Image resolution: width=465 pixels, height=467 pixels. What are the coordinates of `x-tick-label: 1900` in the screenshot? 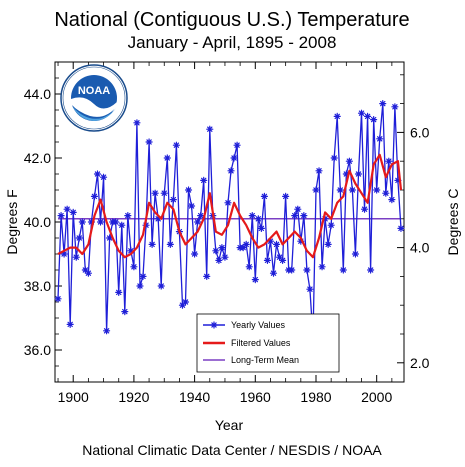 It's located at (73, 397).